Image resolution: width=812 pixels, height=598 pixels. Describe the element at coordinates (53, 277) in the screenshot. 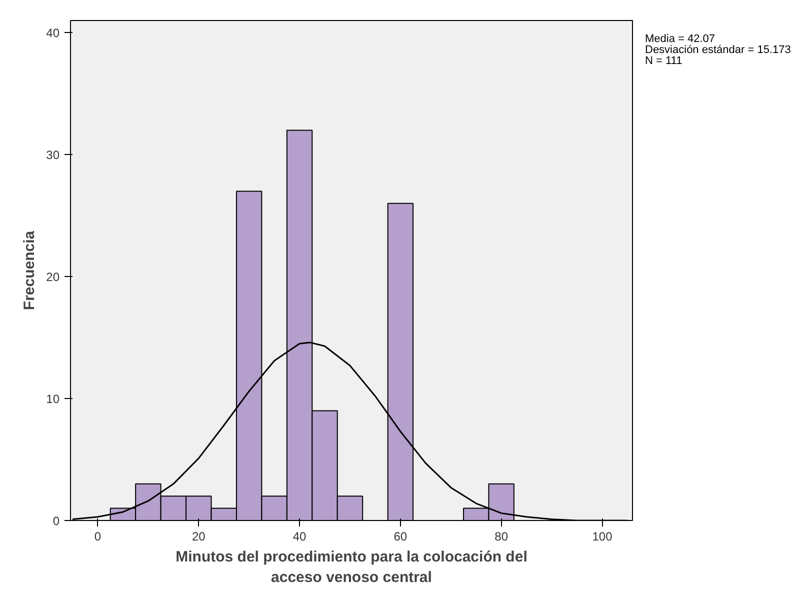

I see `y-tick-label: 20` at that location.